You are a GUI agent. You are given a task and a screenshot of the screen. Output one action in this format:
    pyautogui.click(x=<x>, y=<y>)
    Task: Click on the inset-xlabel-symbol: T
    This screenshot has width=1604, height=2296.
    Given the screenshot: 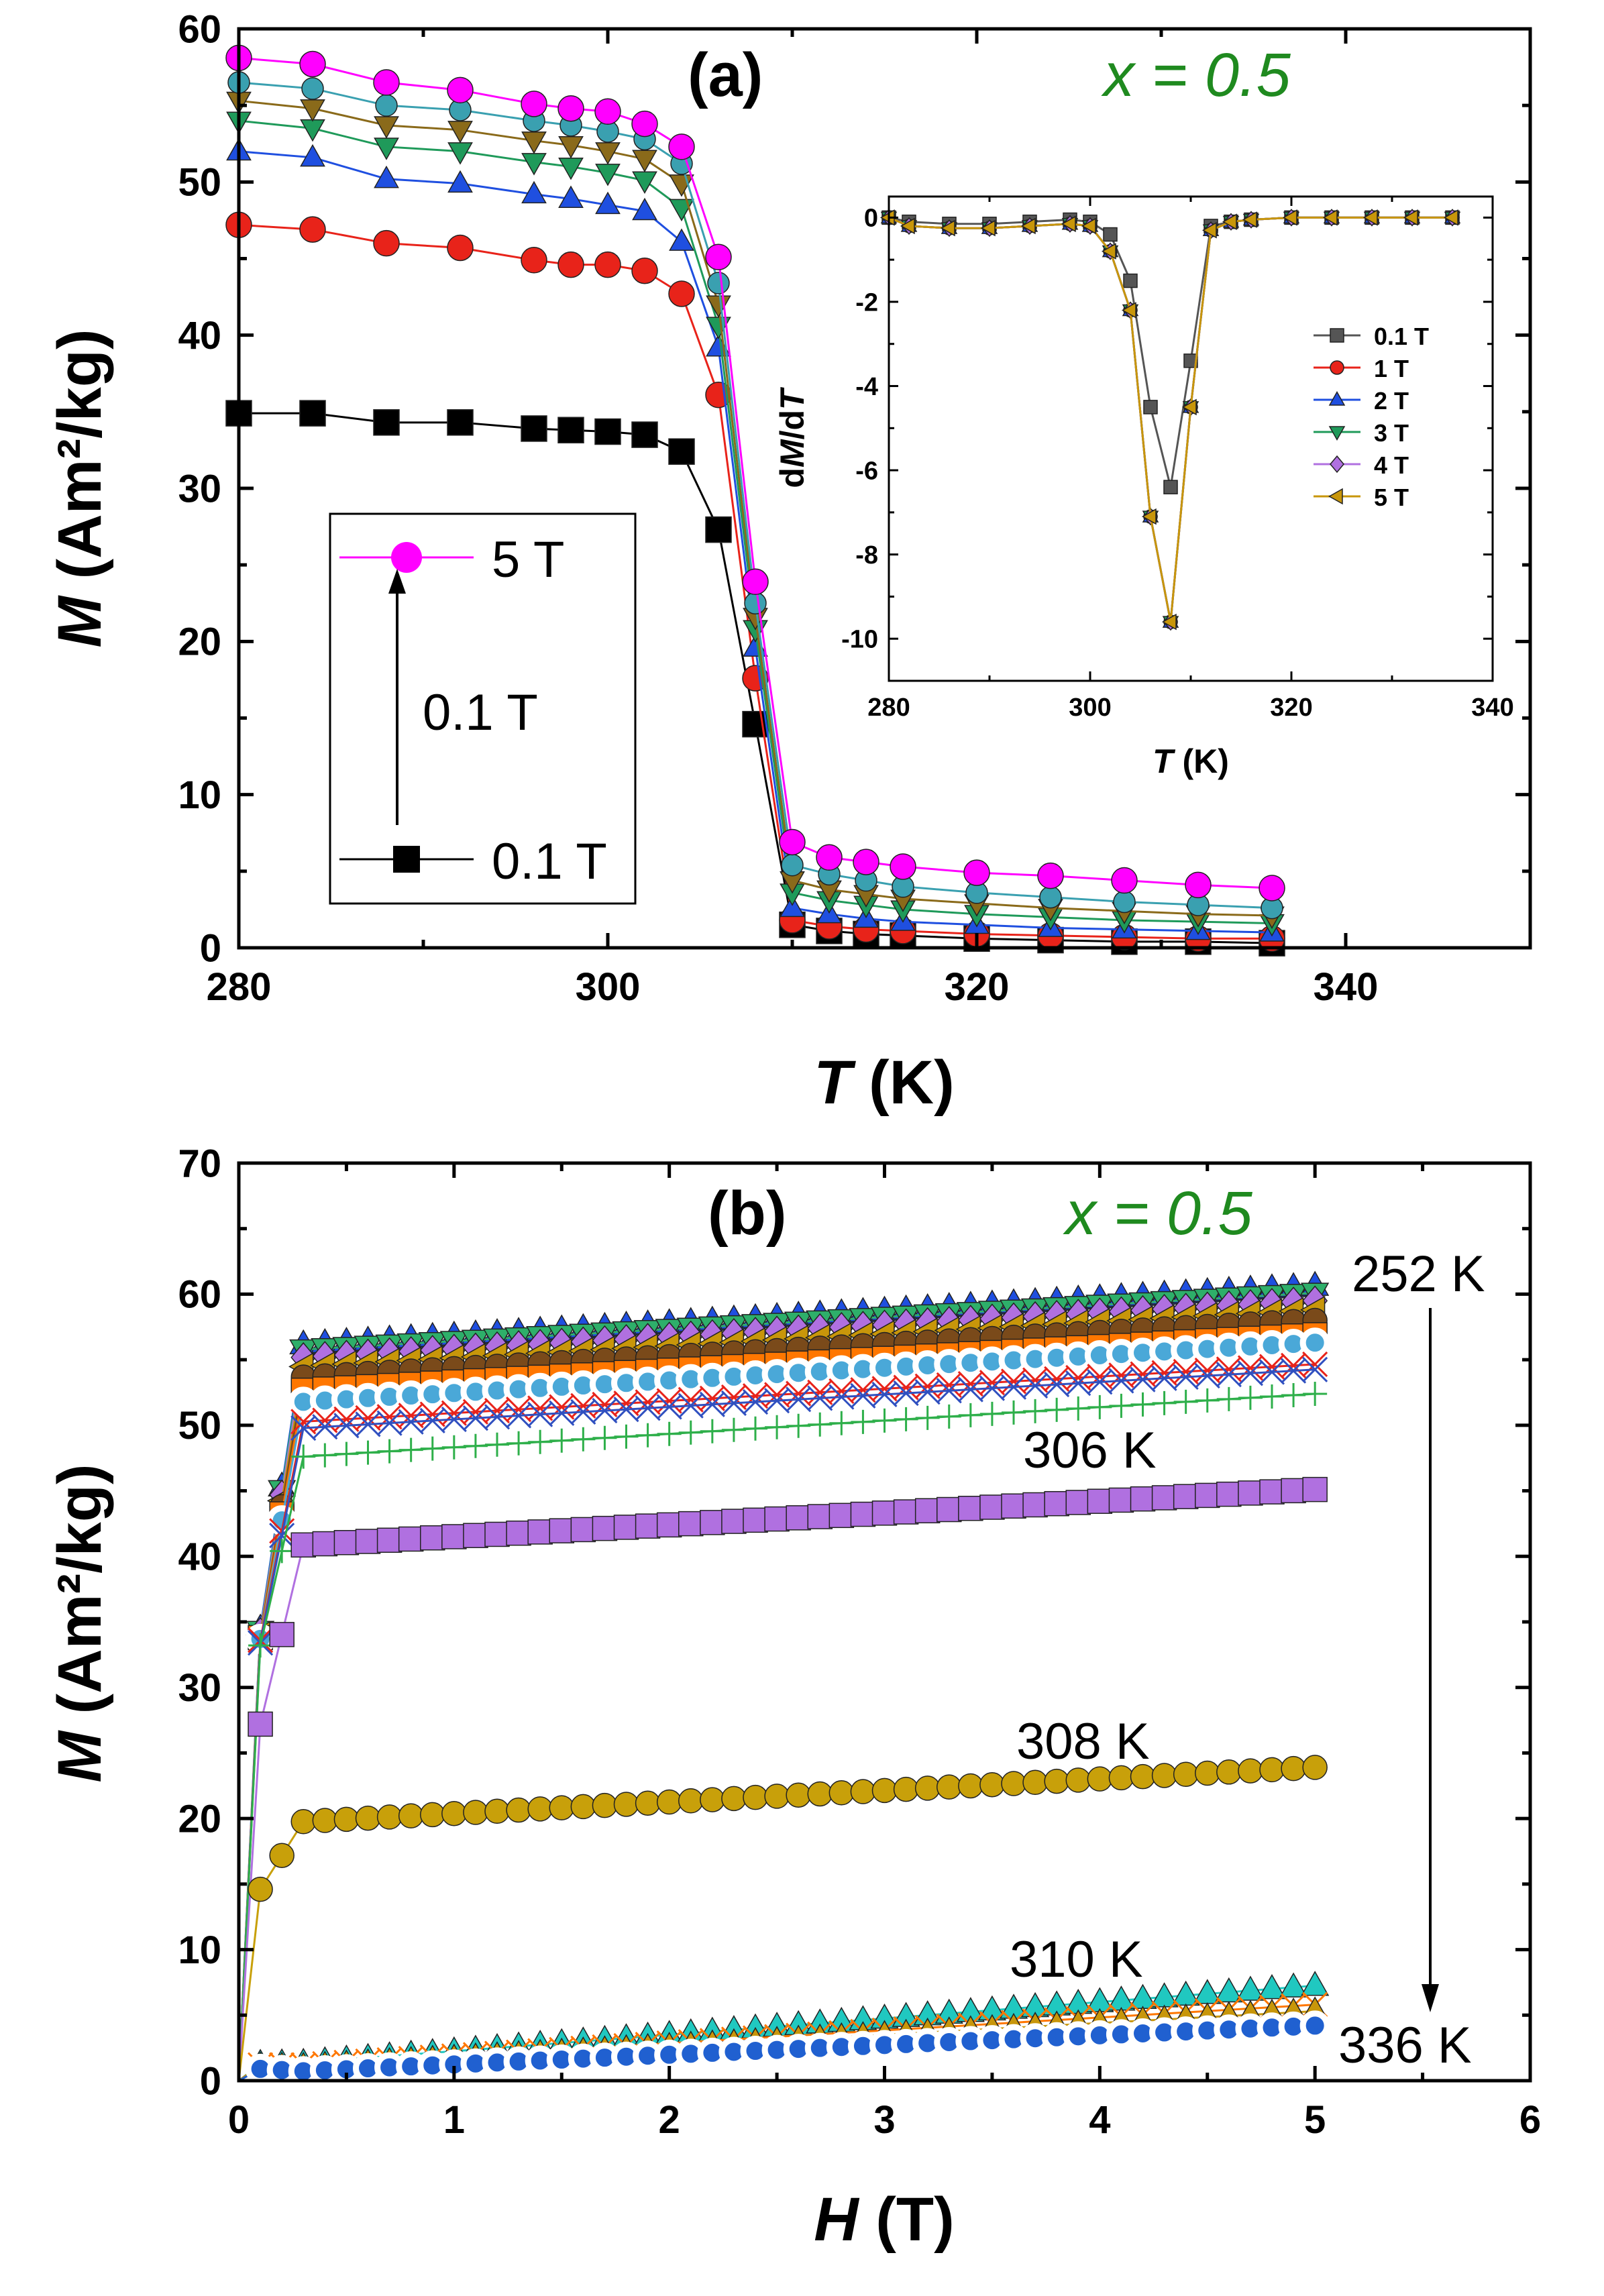 What is the action you would take?
    pyautogui.click(x=1164, y=762)
    